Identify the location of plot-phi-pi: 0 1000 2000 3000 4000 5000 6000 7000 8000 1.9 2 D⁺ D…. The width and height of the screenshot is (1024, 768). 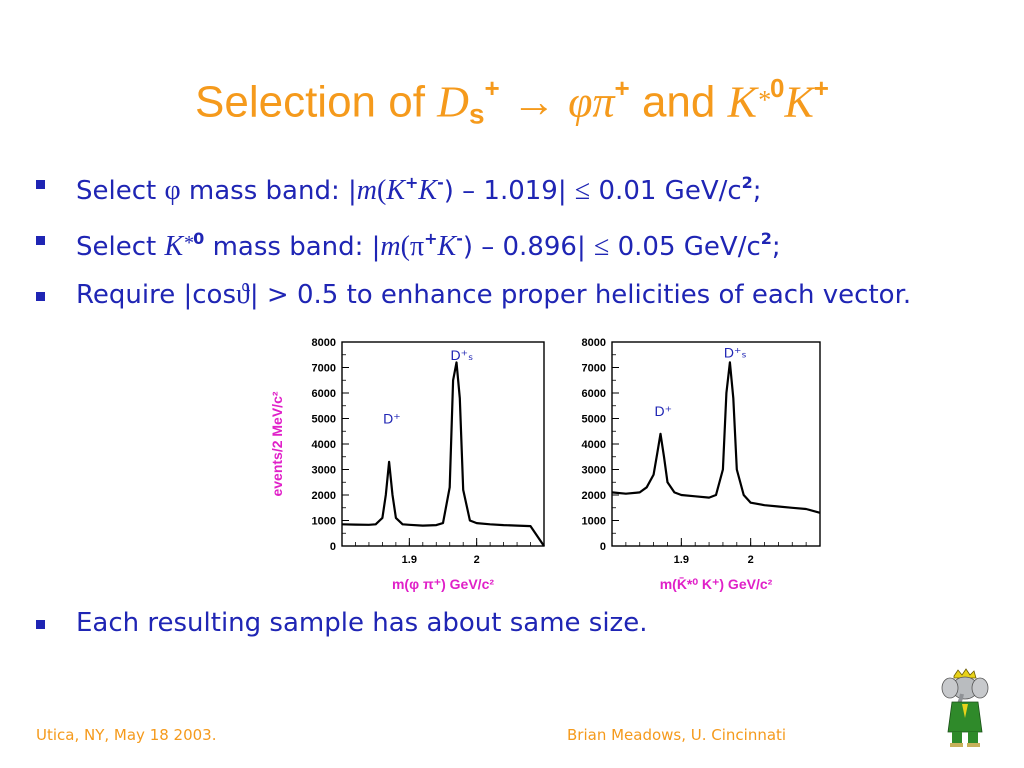
(407, 464).